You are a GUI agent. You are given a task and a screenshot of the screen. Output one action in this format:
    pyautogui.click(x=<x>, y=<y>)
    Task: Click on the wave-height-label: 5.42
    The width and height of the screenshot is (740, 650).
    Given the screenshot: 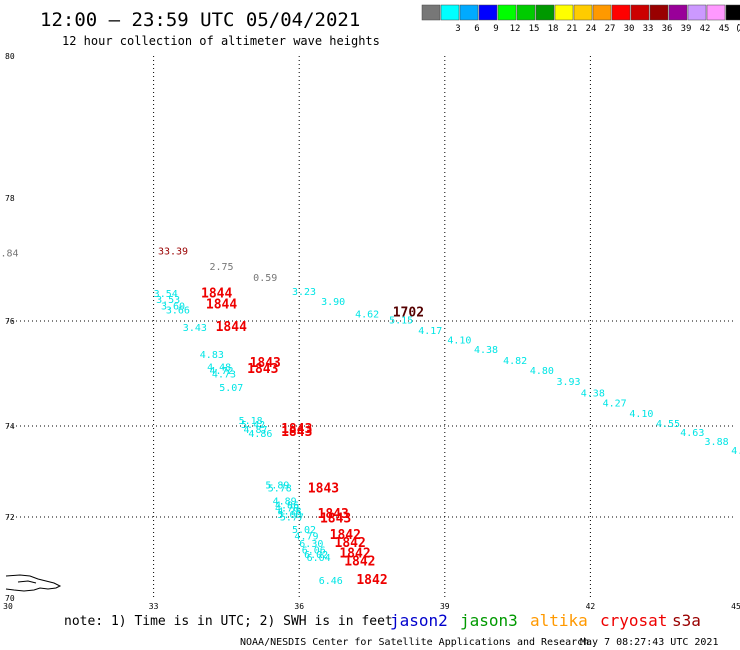 What is the action you would take?
    pyautogui.click(x=253, y=425)
    